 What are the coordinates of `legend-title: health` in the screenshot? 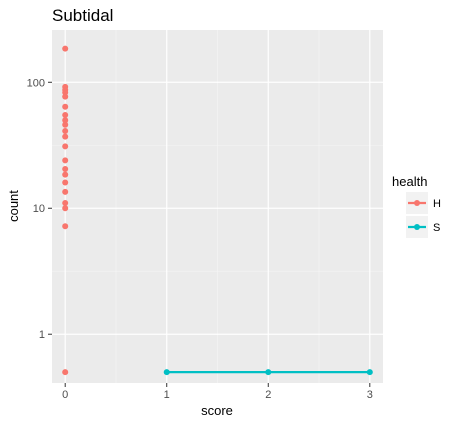 It's located at (409, 181).